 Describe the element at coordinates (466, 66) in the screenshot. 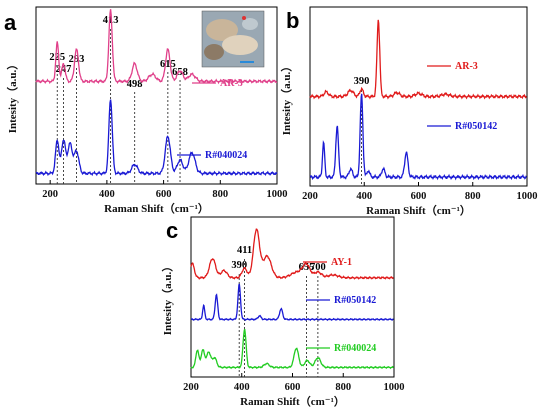

I see `panel-b-legend-label: AR-3` at that location.